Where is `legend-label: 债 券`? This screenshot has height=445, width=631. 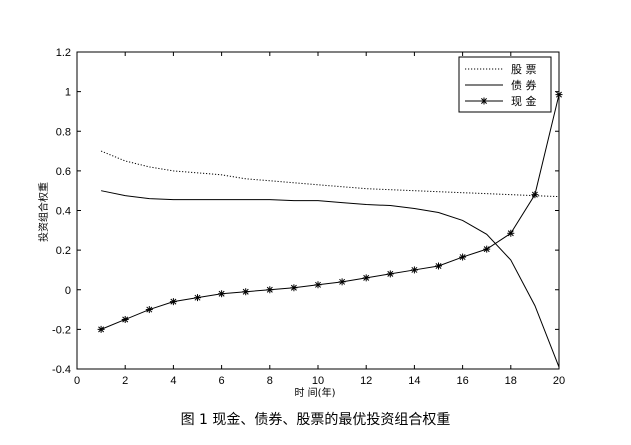
legend-label: 债 券 is located at coordinates (524, 85).